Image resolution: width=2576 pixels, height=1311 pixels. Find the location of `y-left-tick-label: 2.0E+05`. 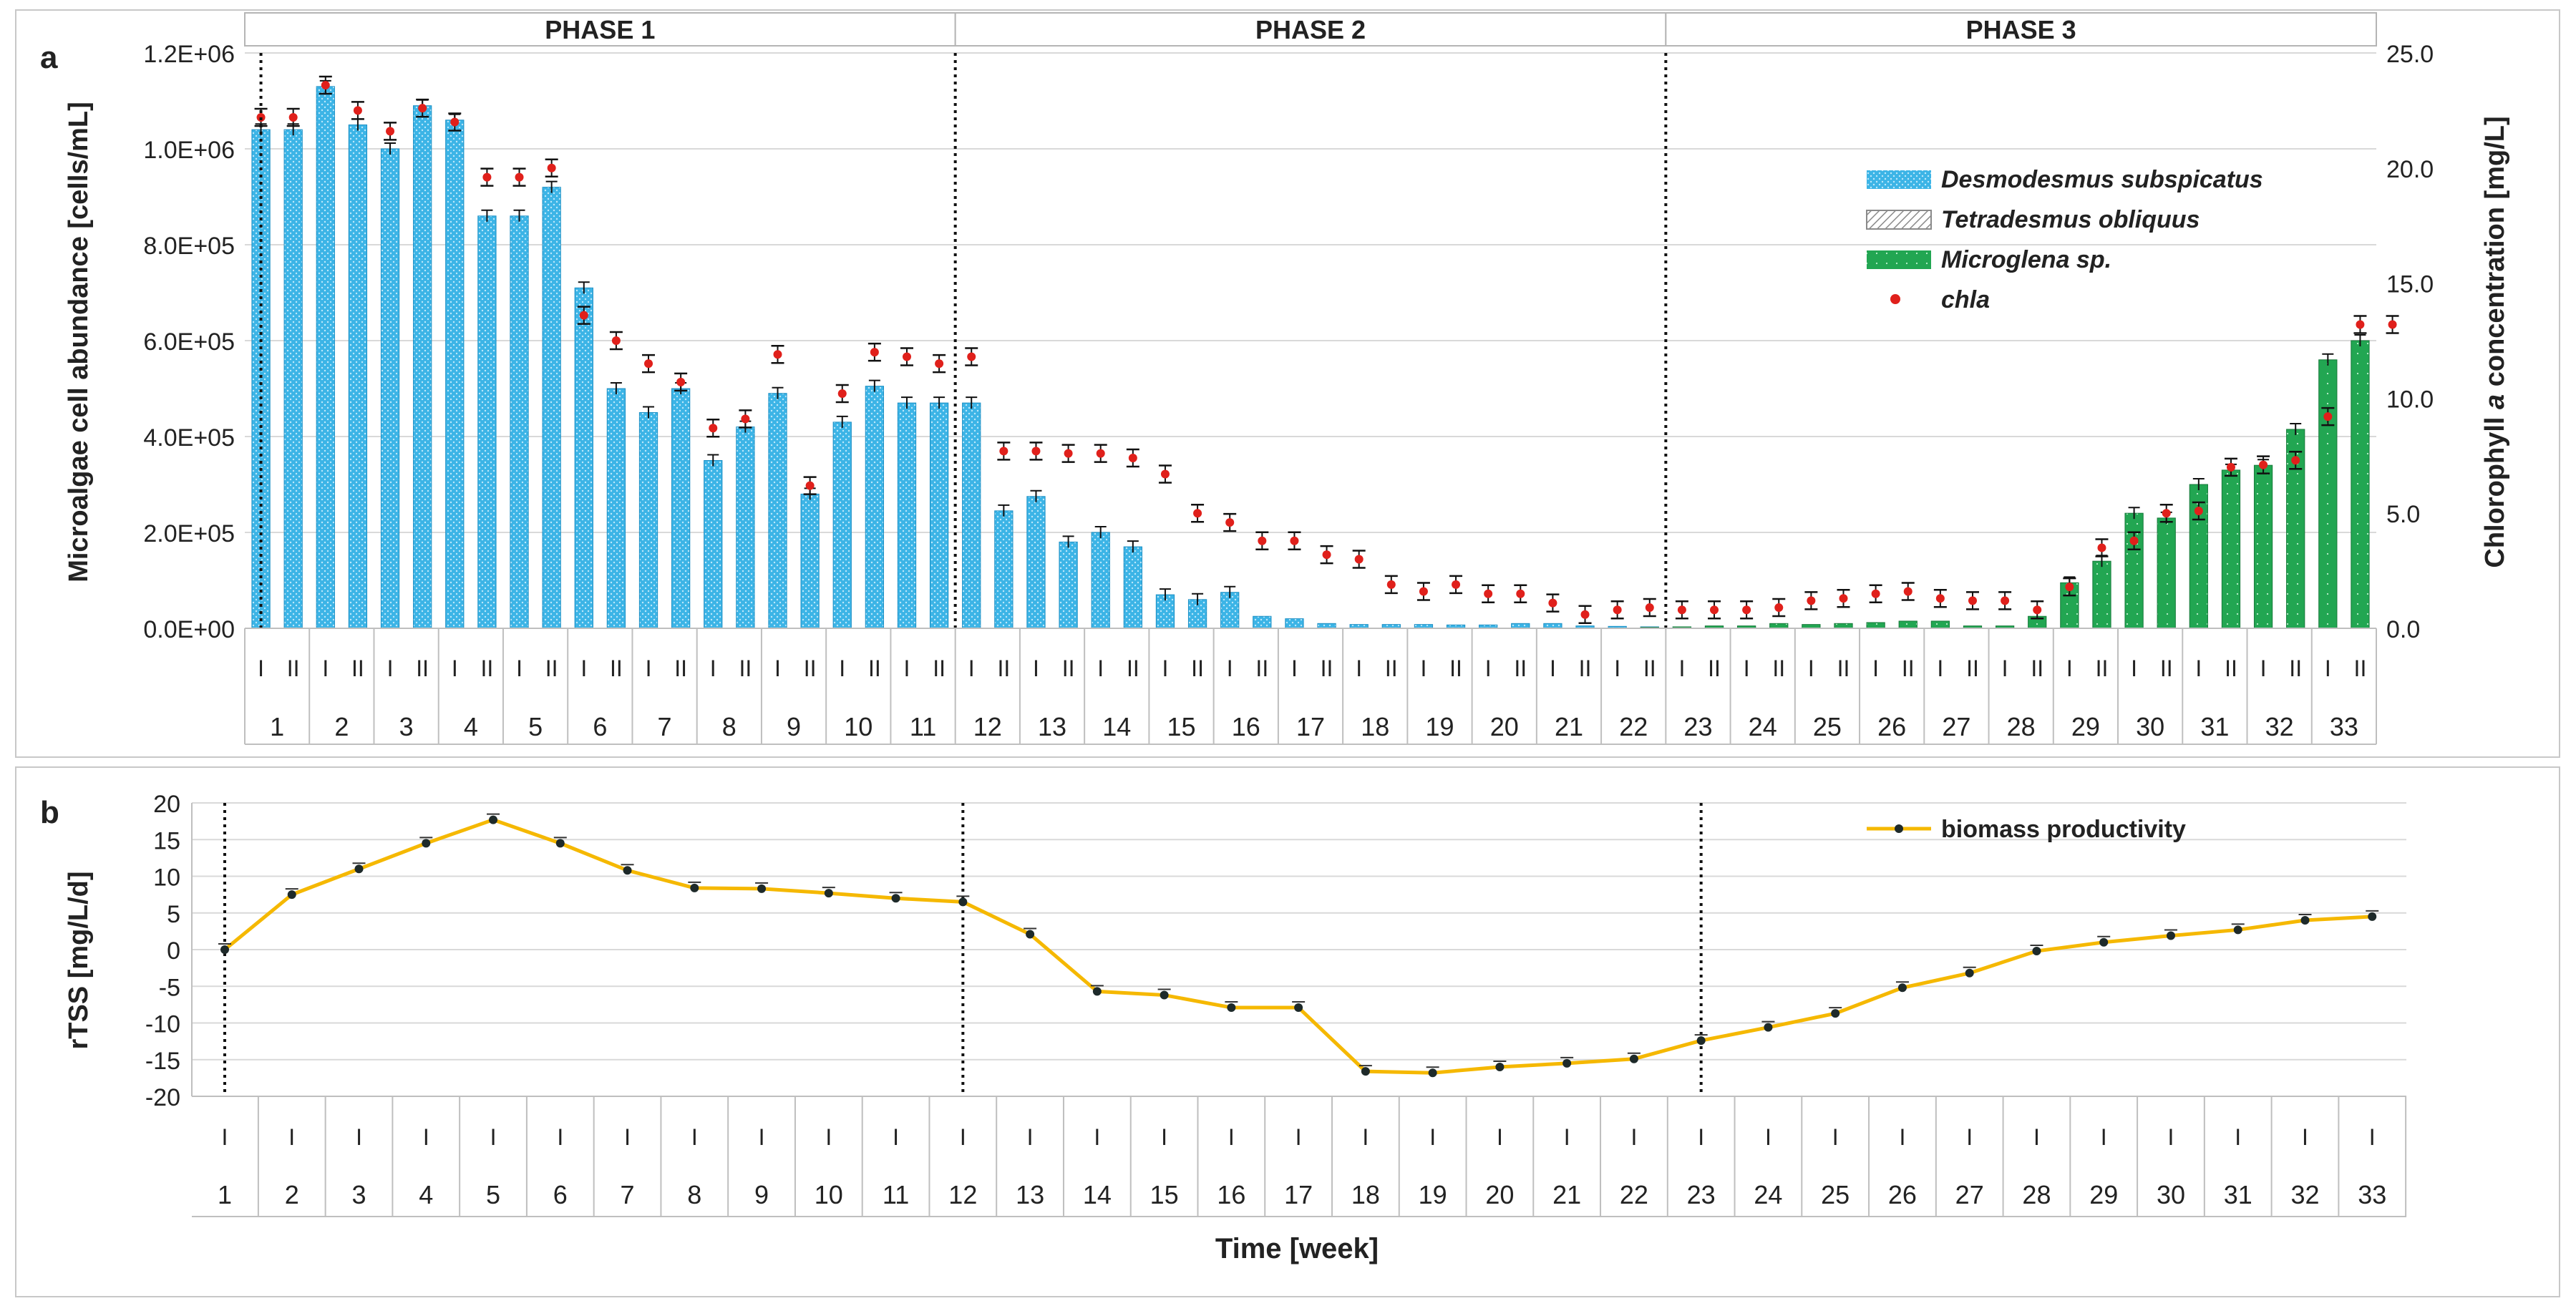

y-left-tick-label: 2.0E+05 is located at coordinates (189, 533).